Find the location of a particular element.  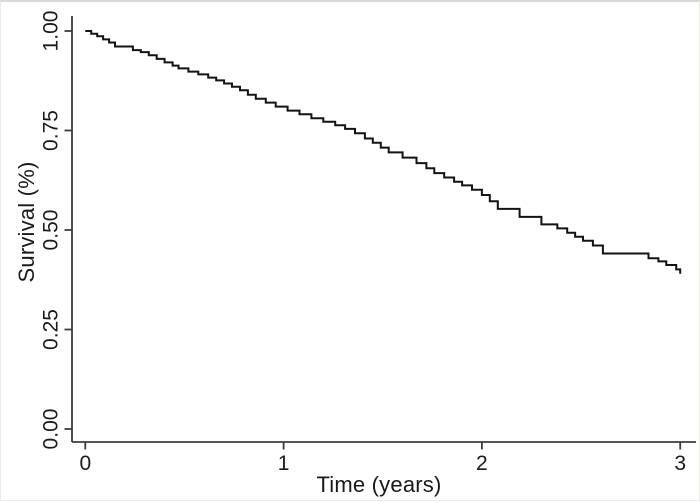

x-tick-label: 1 is located at coordinates (284, 463).